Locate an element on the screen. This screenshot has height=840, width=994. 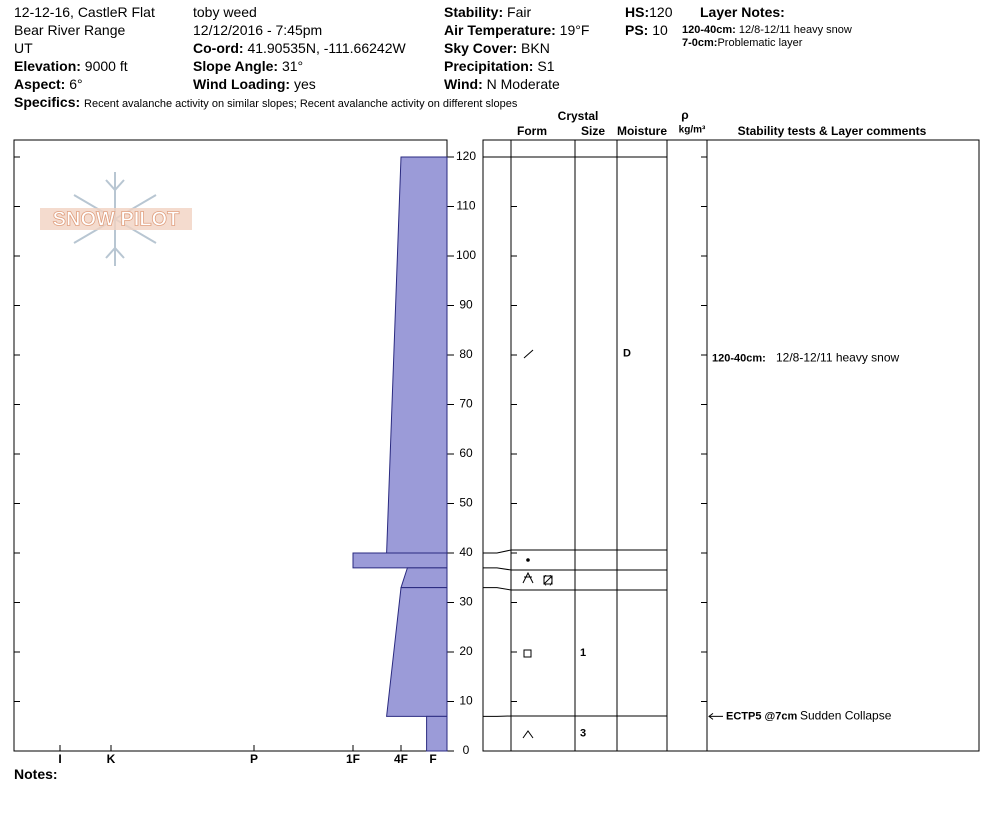
layer-note: 120-40cm: 12/8-12/11 heavy snow is located at coordinates (767, 30).